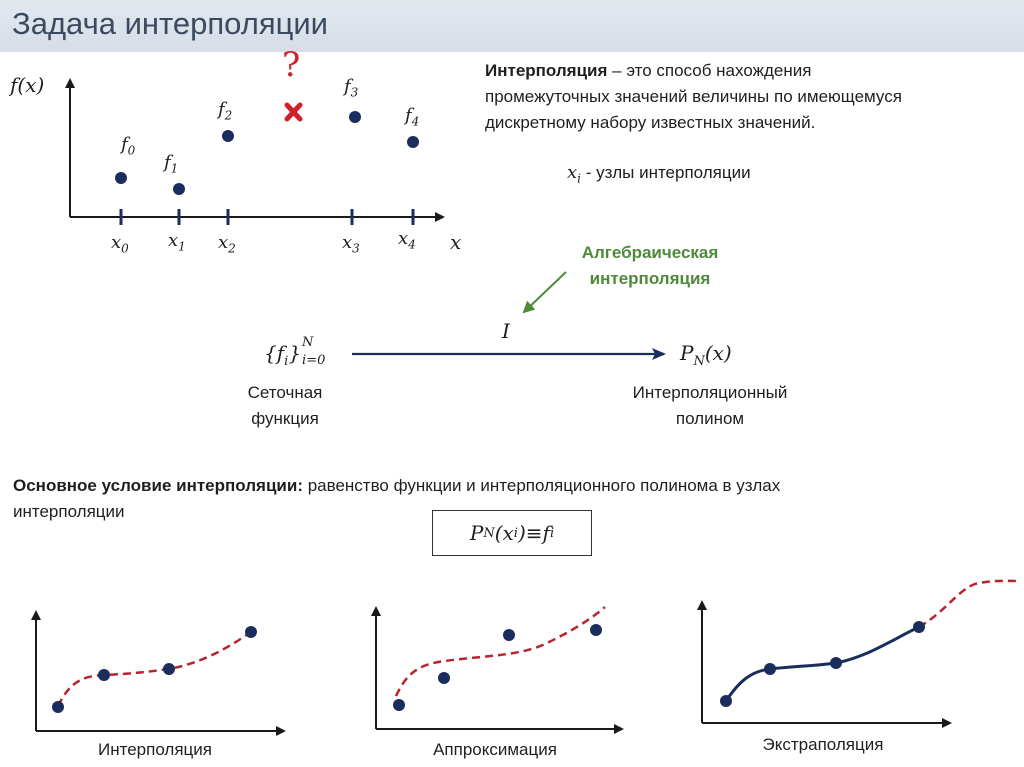 The width and height of the screenshot is (1024, 767). What do you see at coordinates (267, 153) in the screenshot?
I see `top-chart-points` at bounding box center [267, 153].